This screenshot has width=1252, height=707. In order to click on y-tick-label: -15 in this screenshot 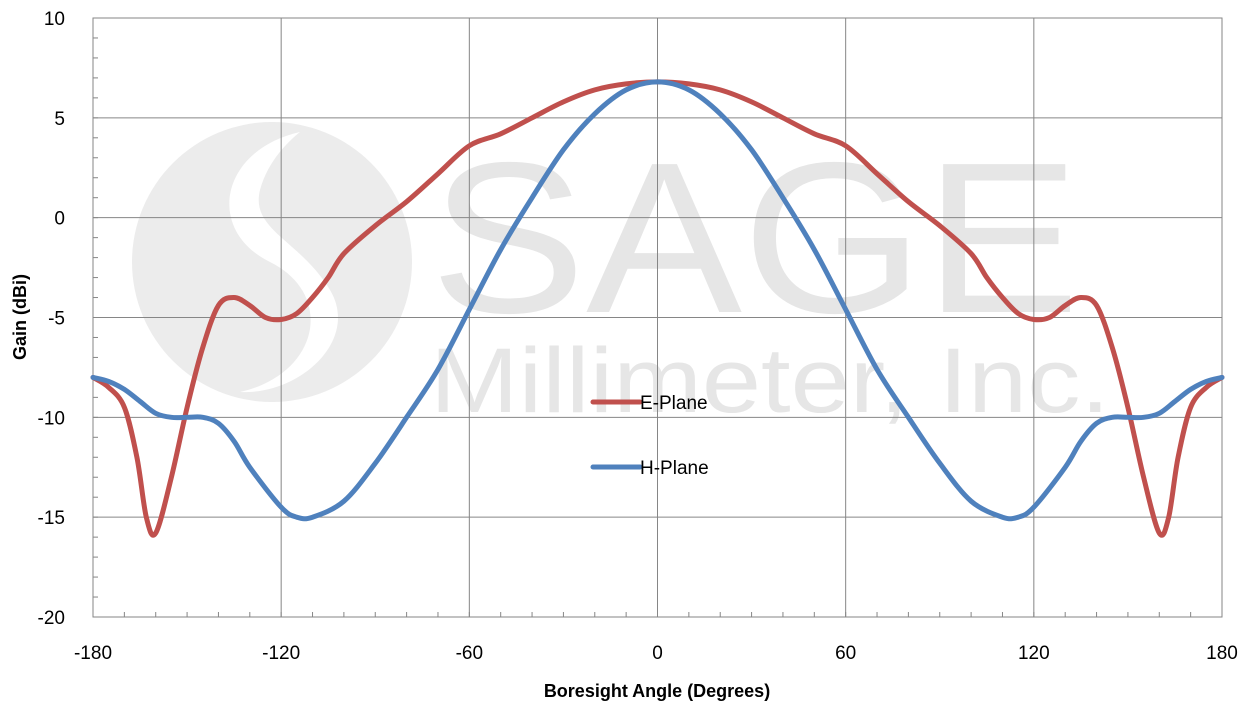, I will do `click(51, 518)`.